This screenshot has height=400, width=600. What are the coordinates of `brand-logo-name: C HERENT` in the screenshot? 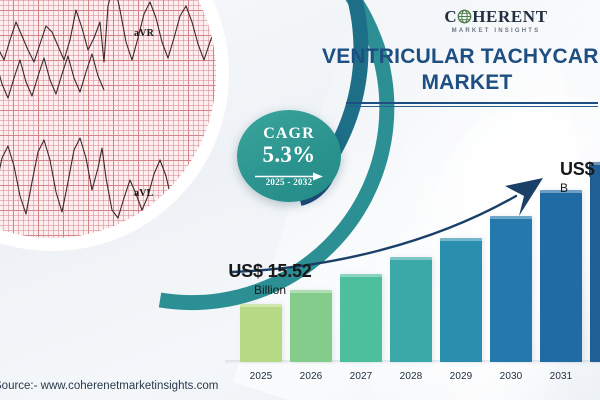 It's located at (496, 16).